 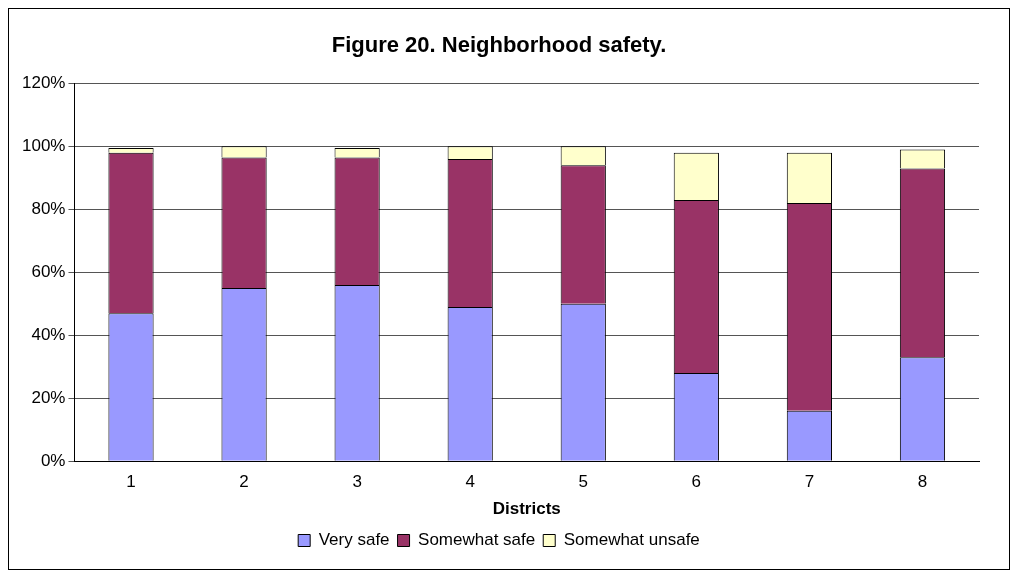 I want to click on x-tick-label: 5, so click(x=583, y=482).